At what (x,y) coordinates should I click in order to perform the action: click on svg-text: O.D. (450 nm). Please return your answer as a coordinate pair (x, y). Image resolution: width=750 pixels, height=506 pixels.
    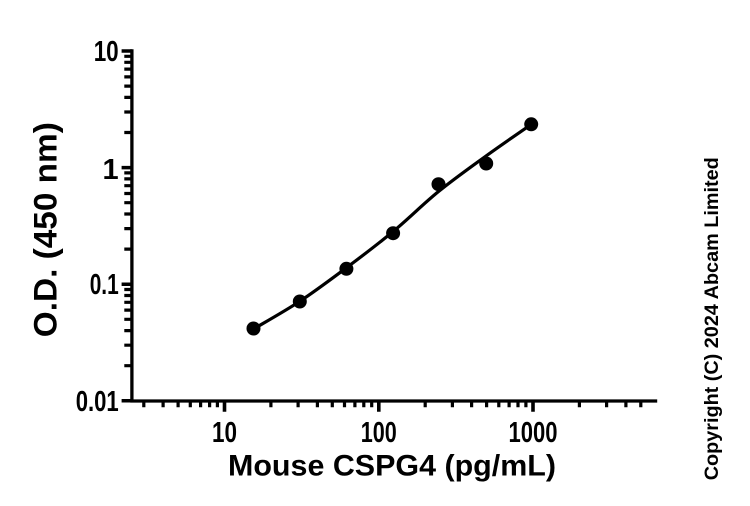
    Looking at the image, I should click on (46, 229).